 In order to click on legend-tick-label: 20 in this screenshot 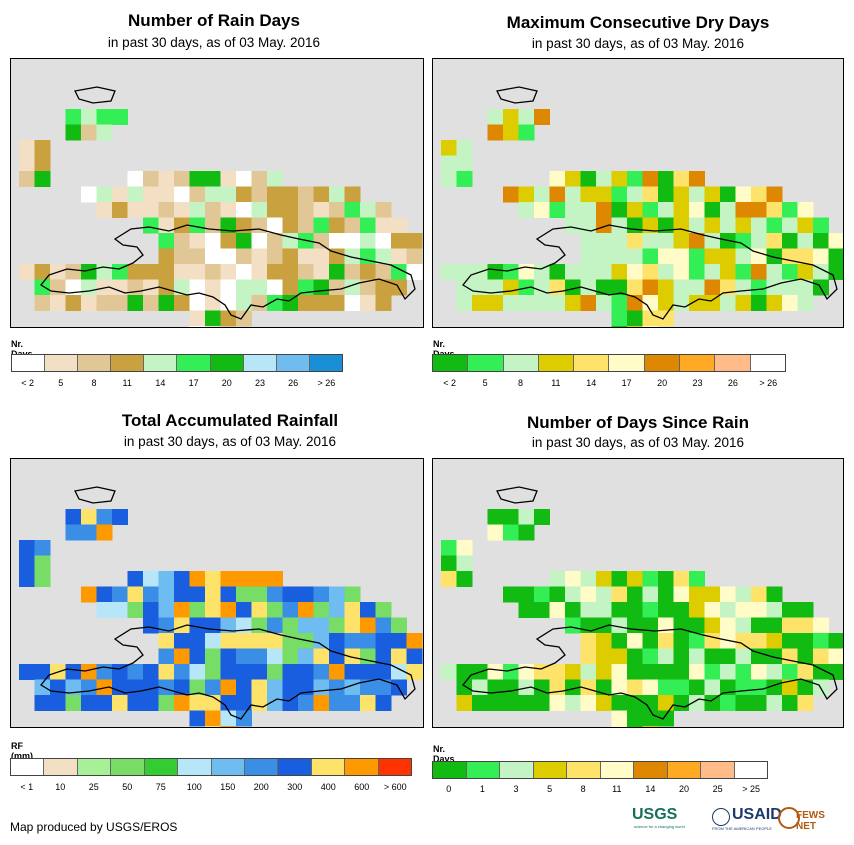, I will do `click(684, 789)`.